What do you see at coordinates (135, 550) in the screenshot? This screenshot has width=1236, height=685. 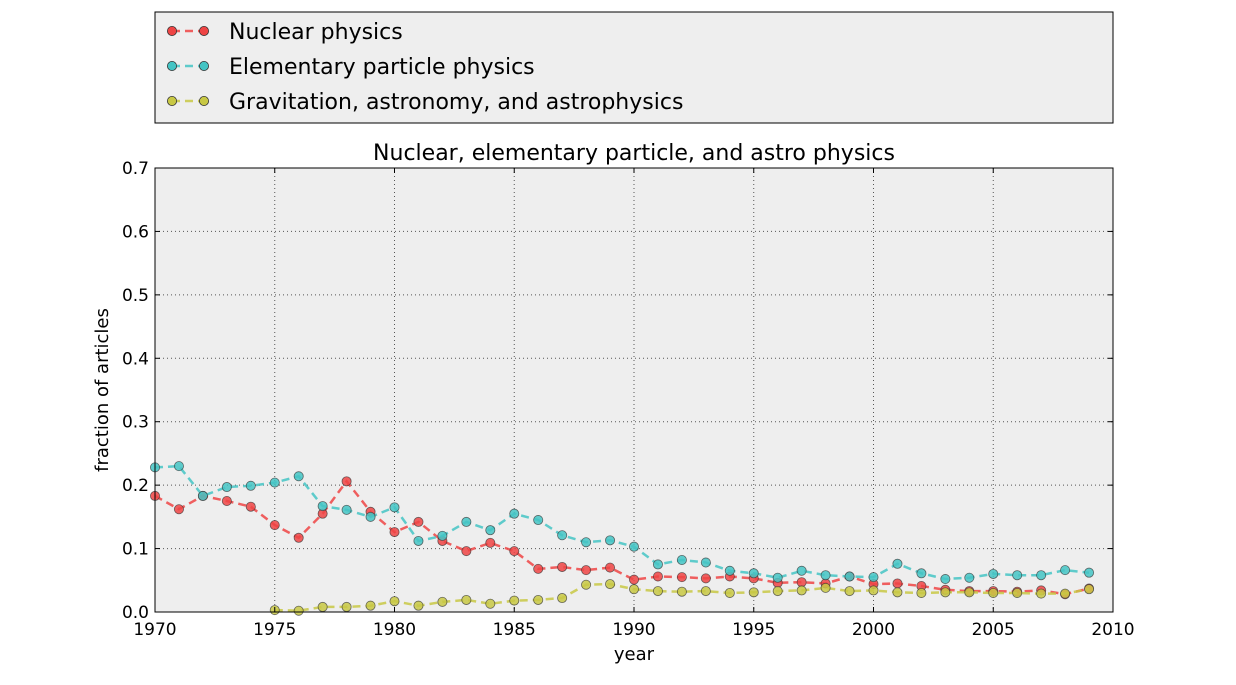 I see `y-tick-label: 0.1` at bounding box center [135, 550].